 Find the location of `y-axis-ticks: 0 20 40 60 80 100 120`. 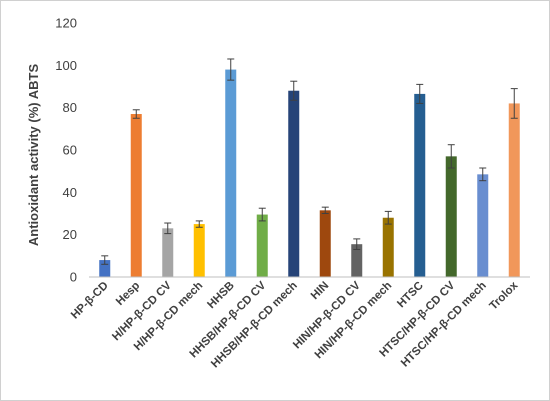

y-axis-ticks: 0 20 40 60 80 100 120 is located at coordinates (66, 150).